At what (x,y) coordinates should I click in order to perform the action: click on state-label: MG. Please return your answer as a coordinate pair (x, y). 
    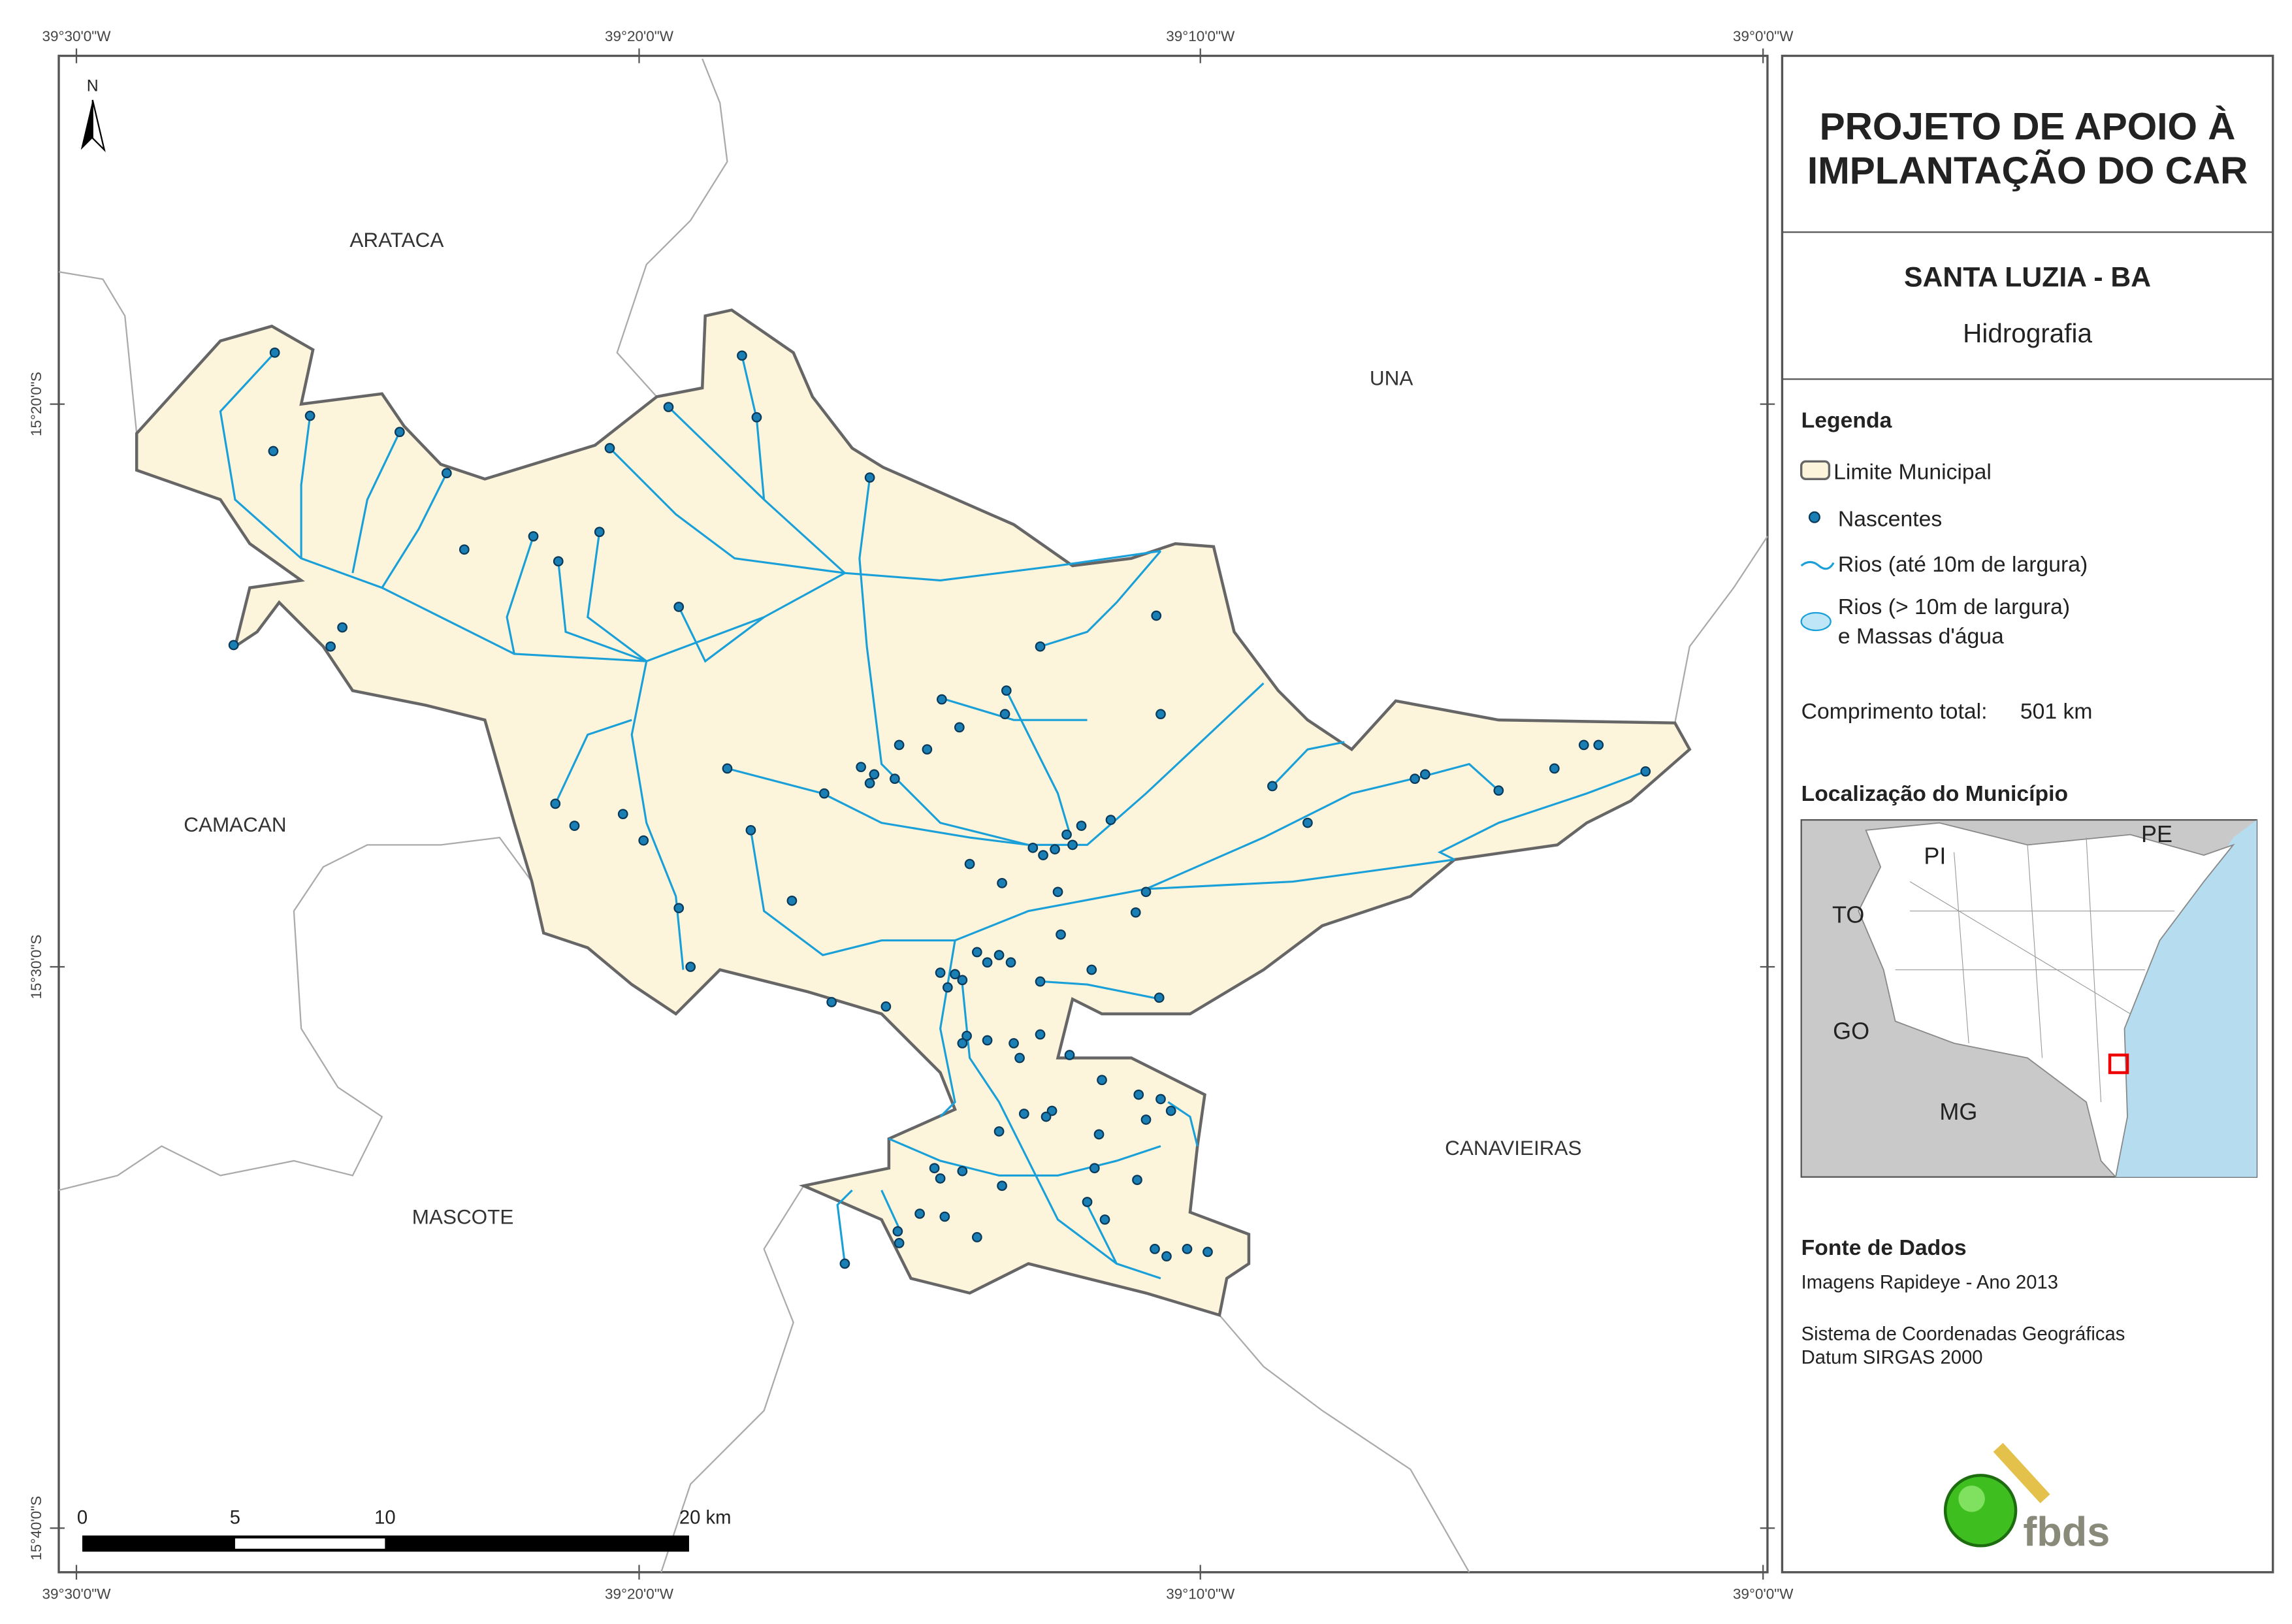
    Looking at the image, I should click on (1958, 1111).